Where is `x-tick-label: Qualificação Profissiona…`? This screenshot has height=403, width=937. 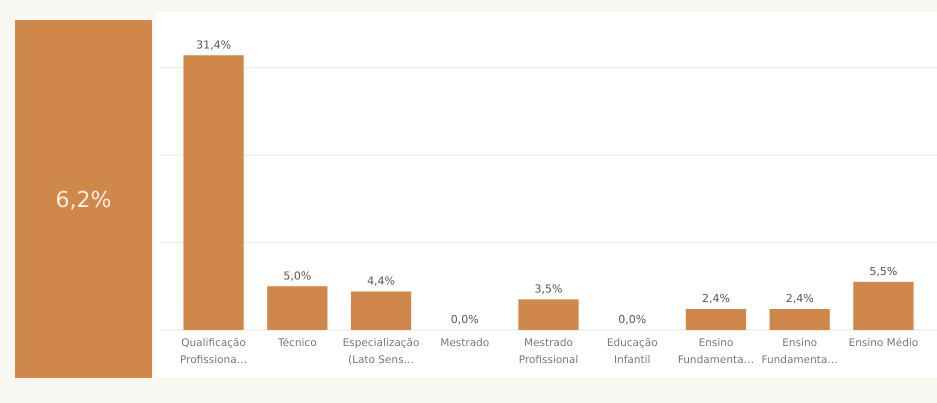 x-tick-label: Qualificação Profissiona… is located at coordinates (214, 351).